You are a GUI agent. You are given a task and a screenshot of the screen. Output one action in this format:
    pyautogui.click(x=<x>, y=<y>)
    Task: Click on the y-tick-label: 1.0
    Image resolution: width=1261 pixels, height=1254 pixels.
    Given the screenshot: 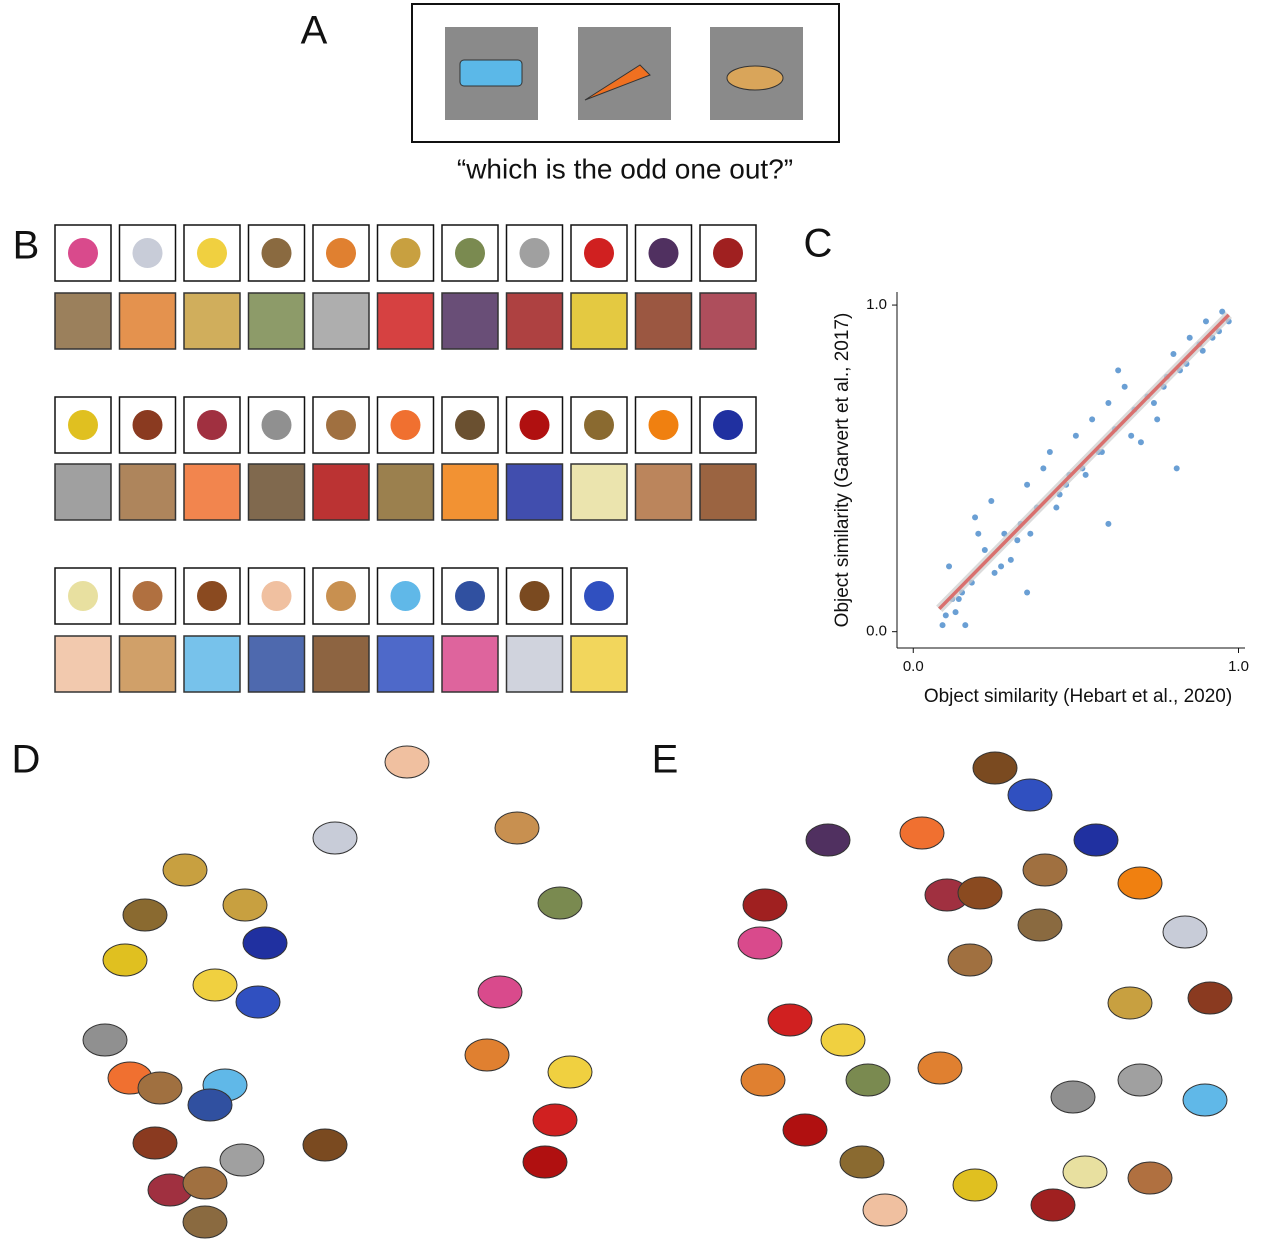 What is the action you would take?
    pyautogui.click(x=876, y=304)
    